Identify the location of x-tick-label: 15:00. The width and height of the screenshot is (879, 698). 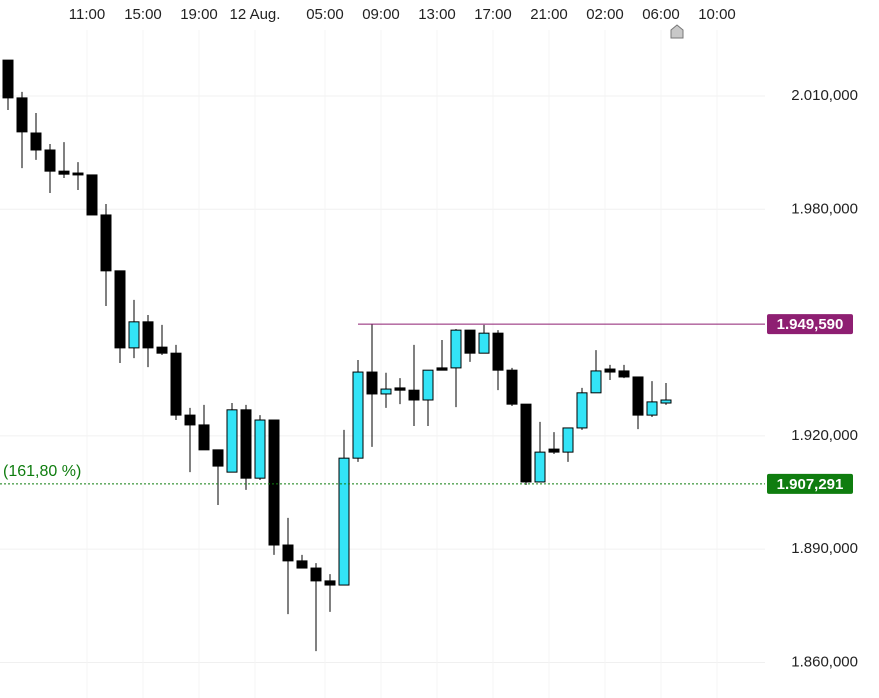
(143, 14).